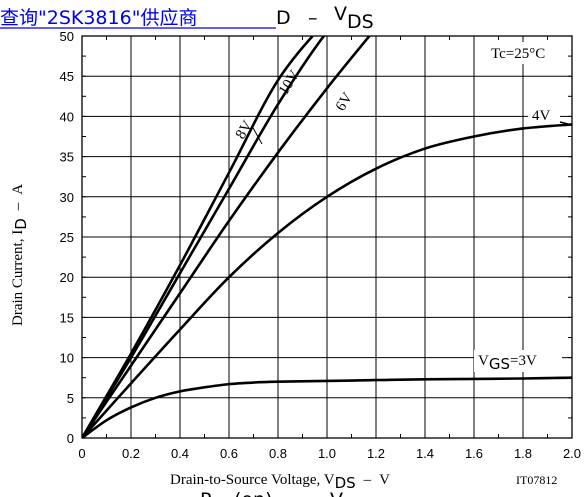  I want to click on x-tick-label: 2.0, so click(572, 453).